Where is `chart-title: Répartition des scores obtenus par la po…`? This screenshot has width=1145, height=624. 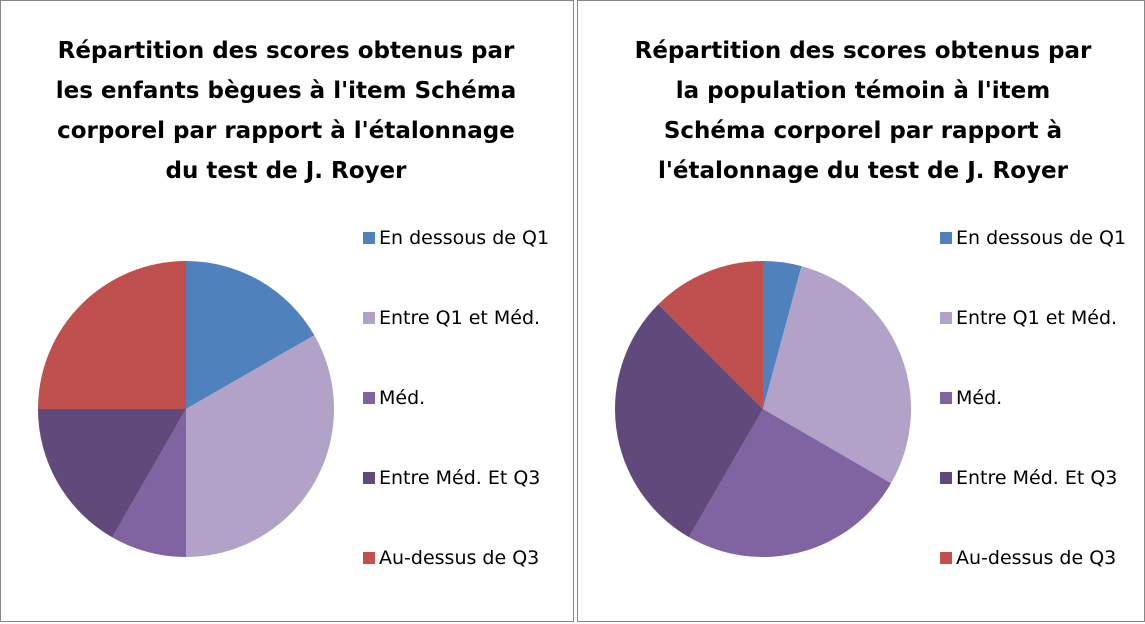 chart-title: Répartition des scores obtenus par la po… is located at coordinates (863, 111).